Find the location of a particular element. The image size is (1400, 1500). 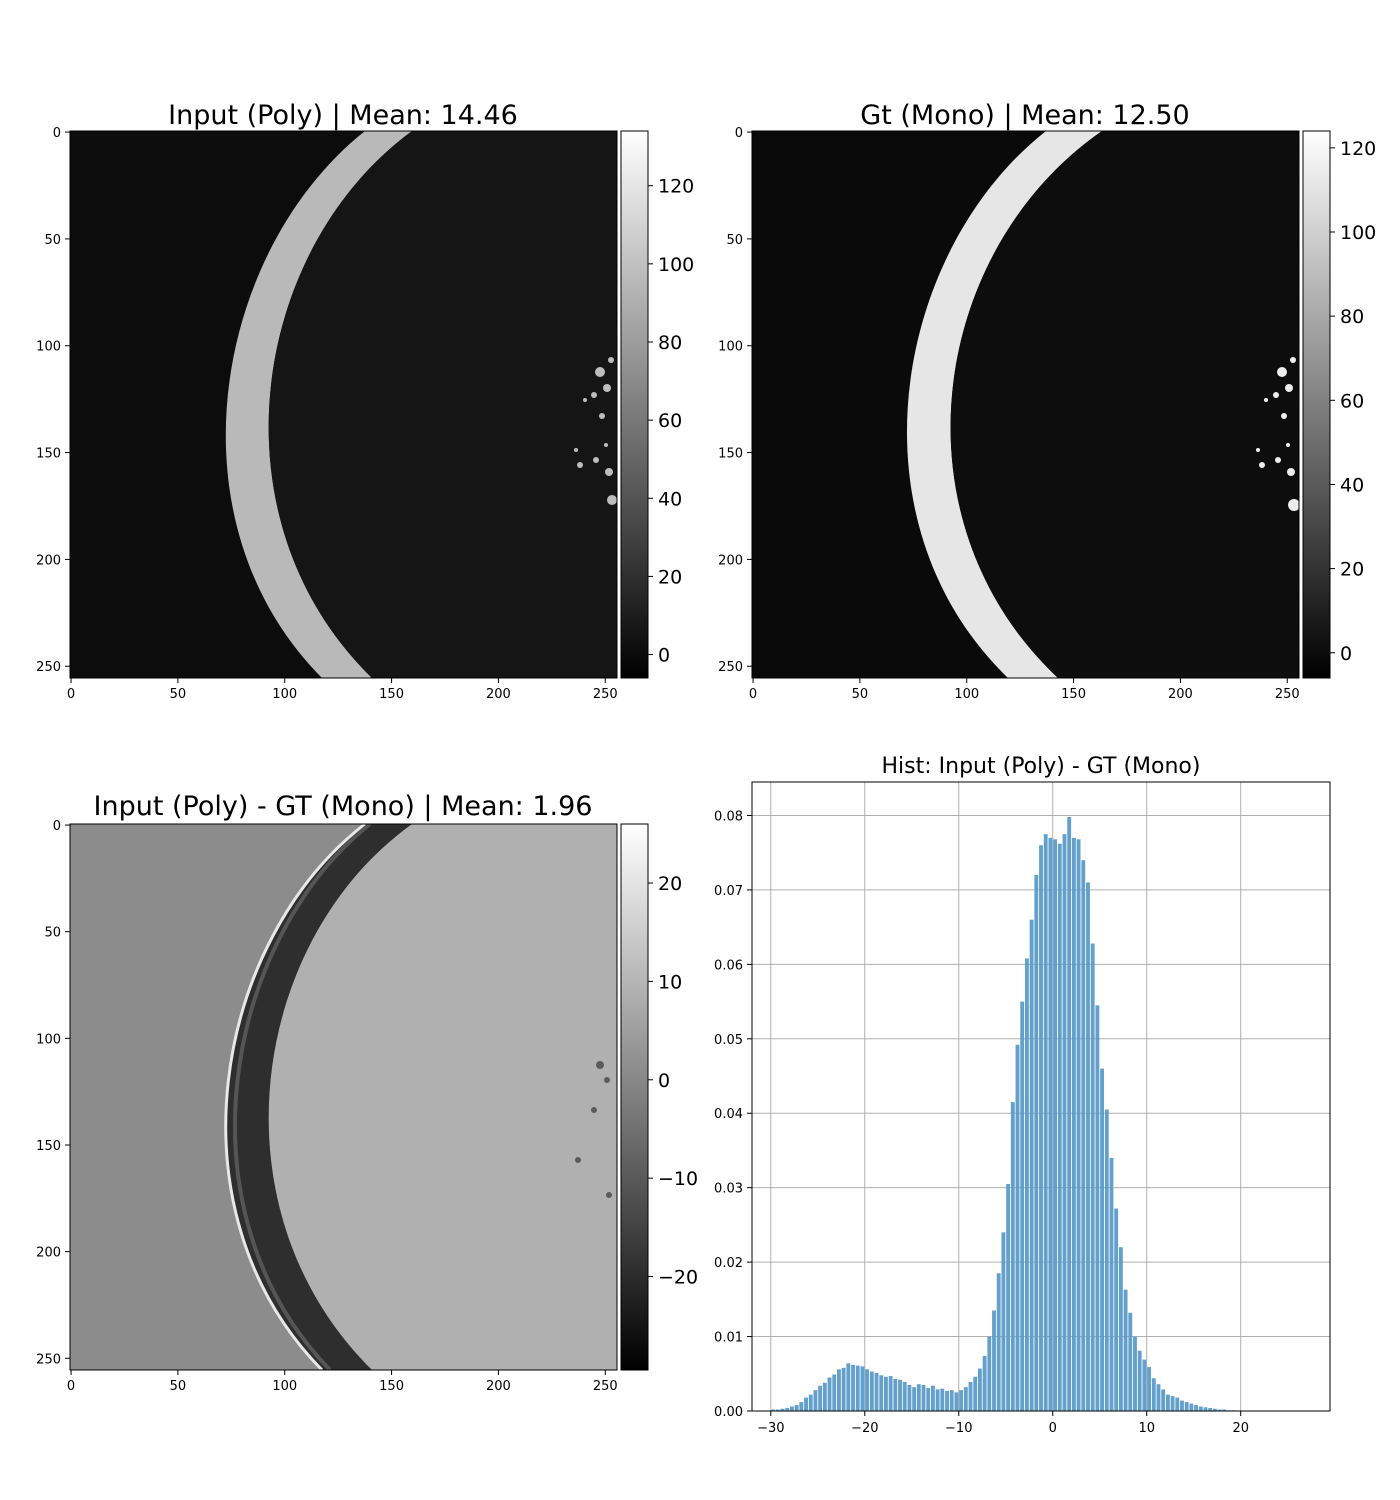

x-tick-label: −10 is located at coordinates (958, 1428).